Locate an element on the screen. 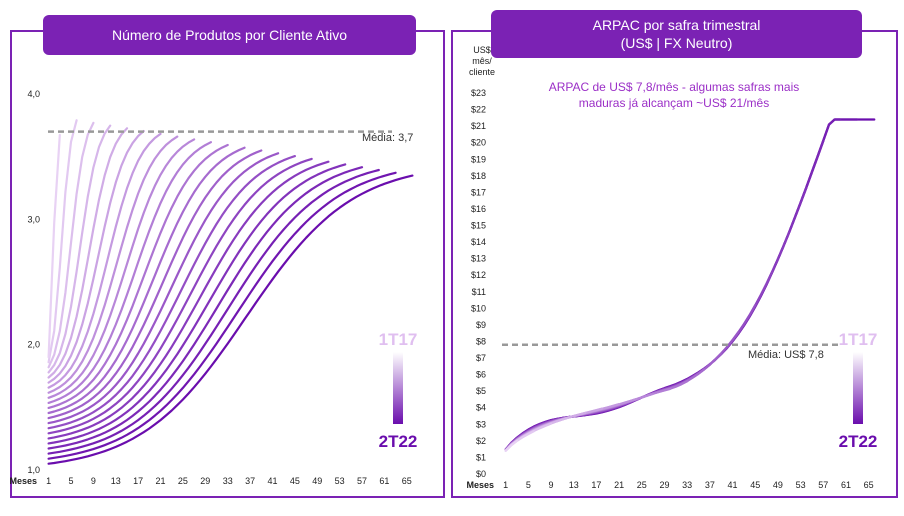 The image size is (904, 516). left-legend-gradient-bar is located at coordinates (398, 388).